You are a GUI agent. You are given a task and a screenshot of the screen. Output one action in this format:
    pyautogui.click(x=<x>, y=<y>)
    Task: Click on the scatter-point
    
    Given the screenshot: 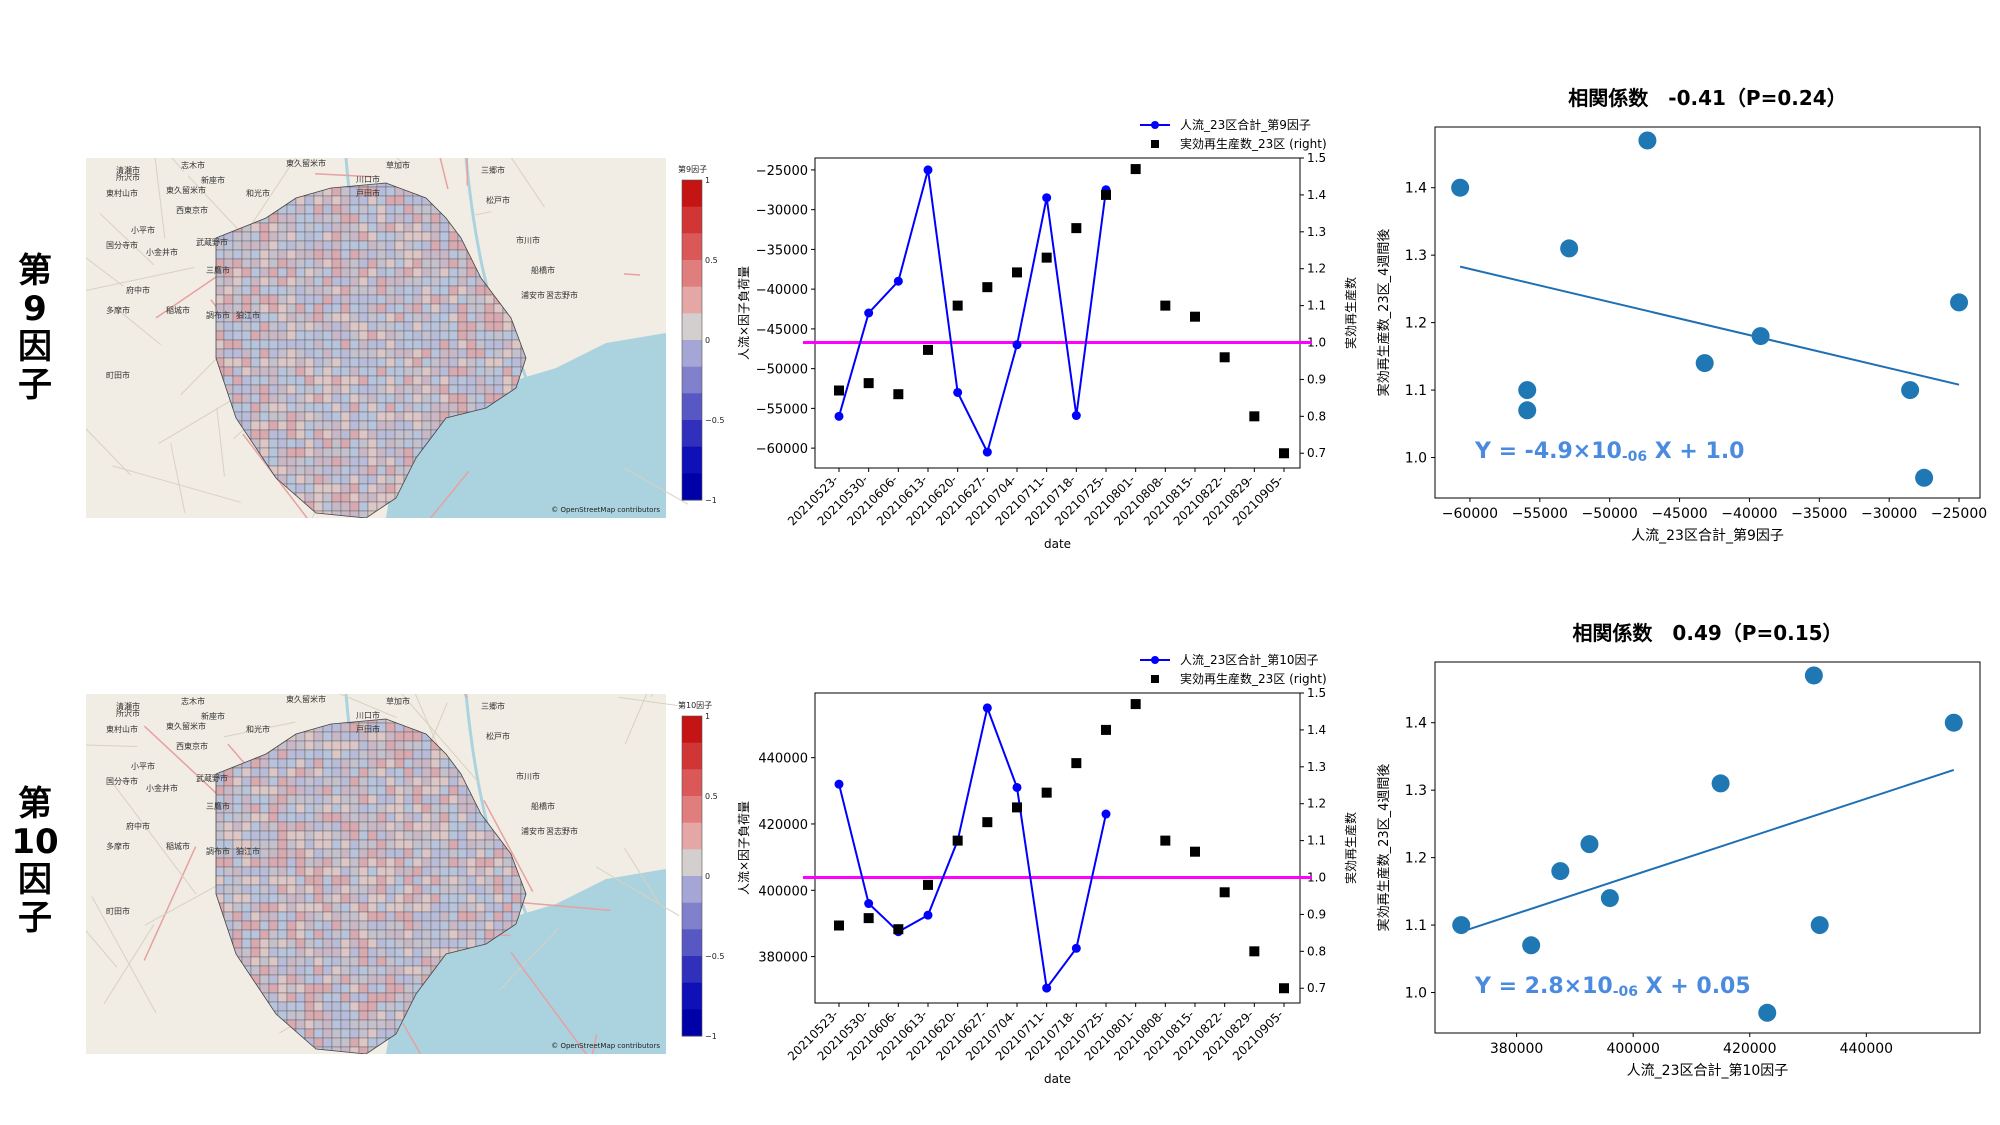 What is the action you would take?
    pyautogui.click(x=1813, y=675)
    